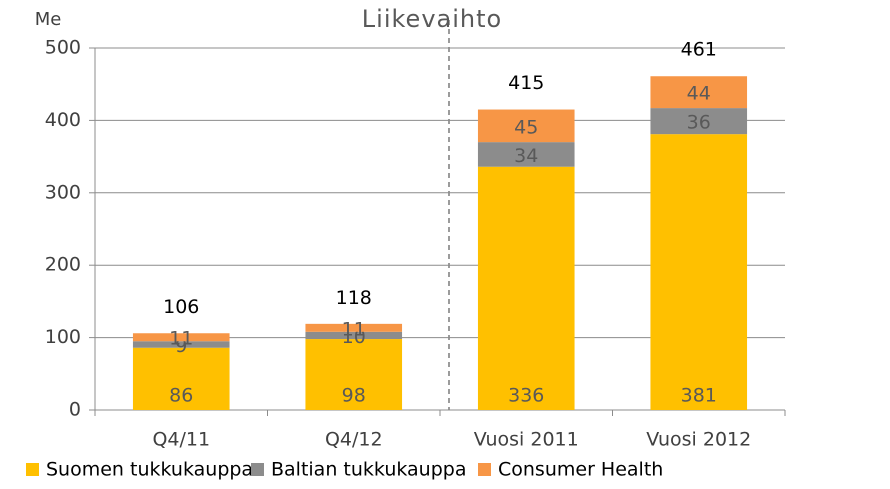 The width and height of the screenshot is (890, 489). Describe the element at coordinates (63, 337) in the screenshot. I see `y-tick-label: 100` at that location.